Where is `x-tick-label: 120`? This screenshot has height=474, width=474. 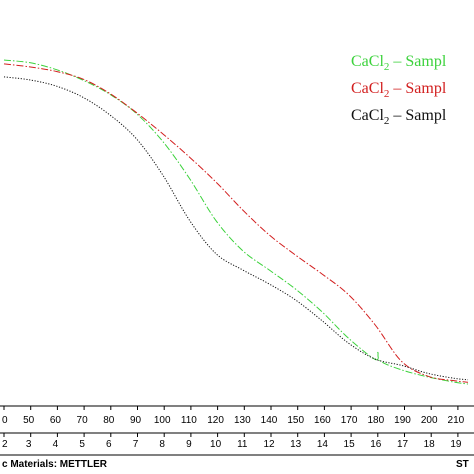 x-tick-label: 120 is located at coordinates (215, 420).